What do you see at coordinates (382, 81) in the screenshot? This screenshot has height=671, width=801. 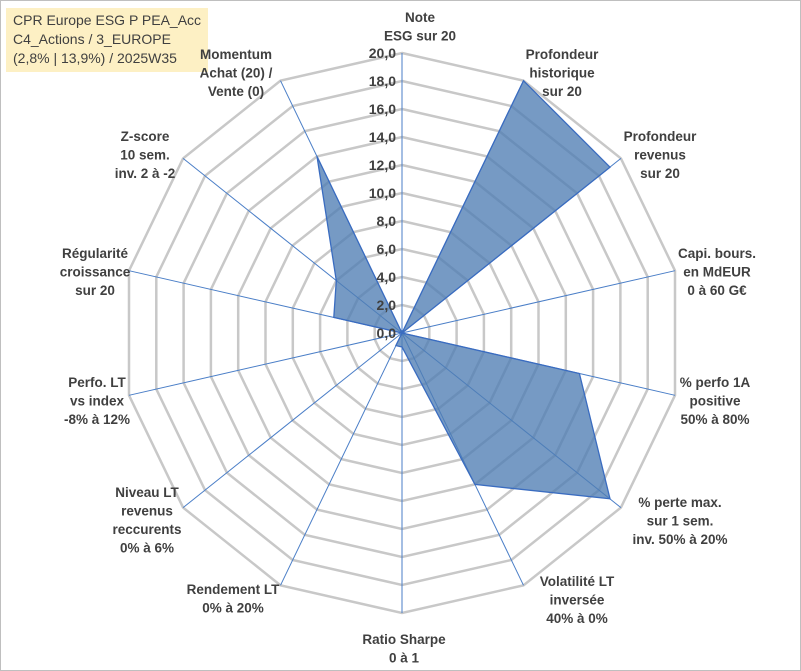 I see `tick-label: 18,0` at bounding box center [382, 81].